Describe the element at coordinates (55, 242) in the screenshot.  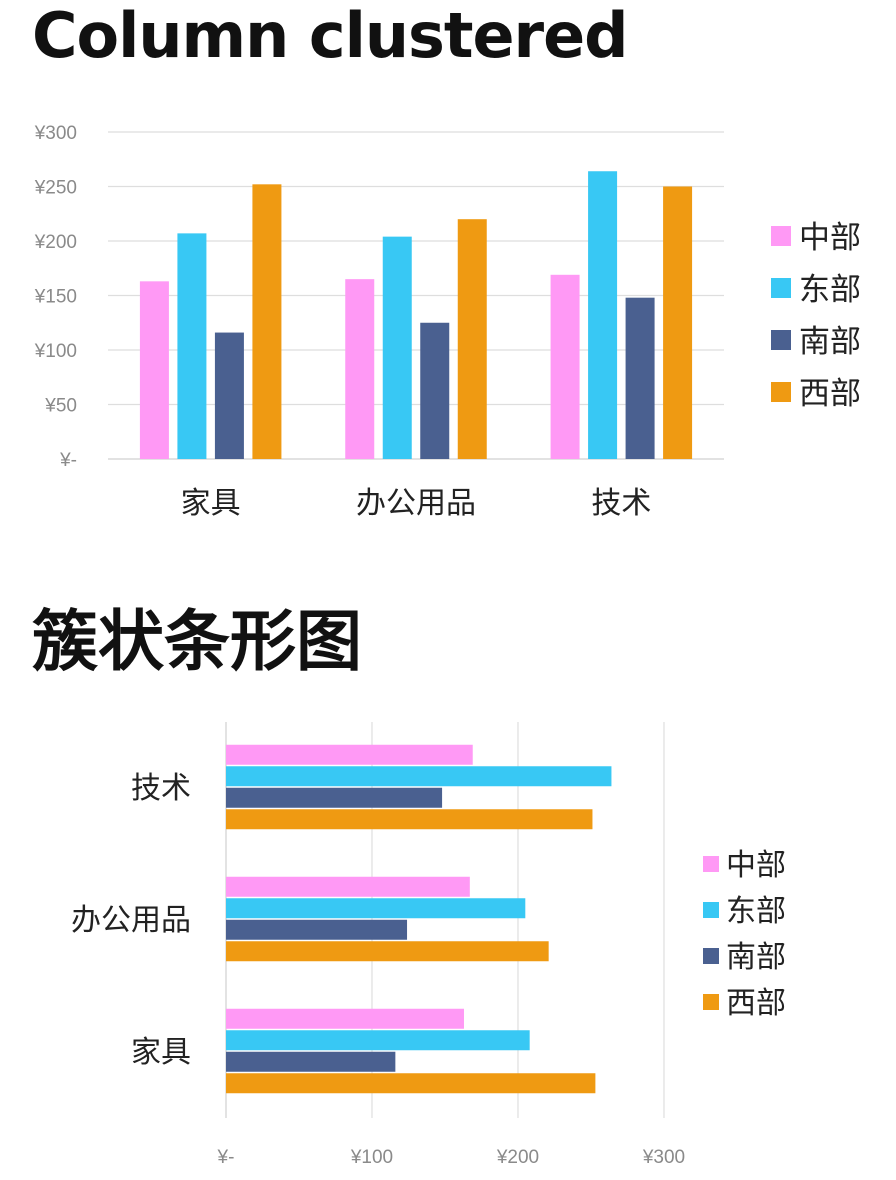
I see `y-tick-label: ¥200` at that location.